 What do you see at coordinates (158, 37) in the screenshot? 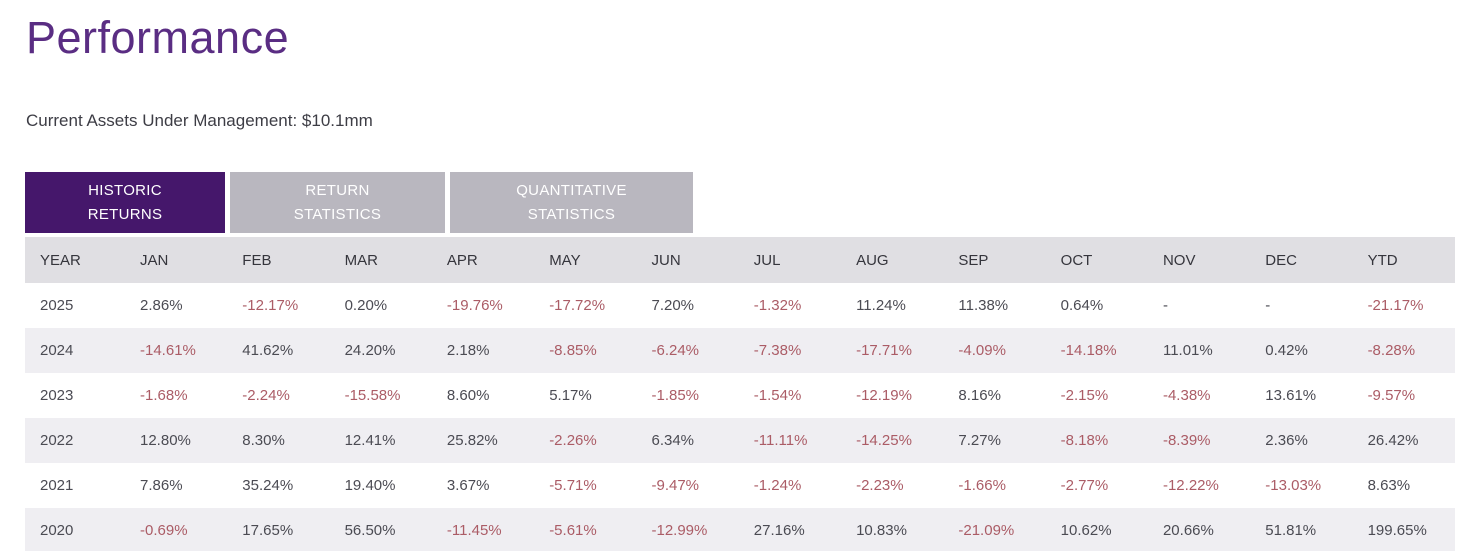
I see `page-title: Performance` at bounding box center [158, 37].